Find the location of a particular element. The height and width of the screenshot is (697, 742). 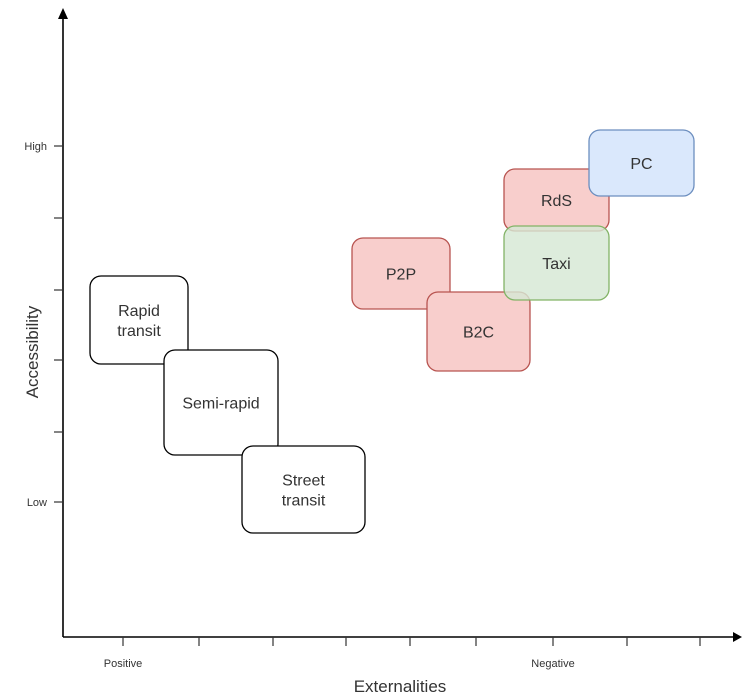

mode-box-p2p-shape is located at coordinates (401, 273).